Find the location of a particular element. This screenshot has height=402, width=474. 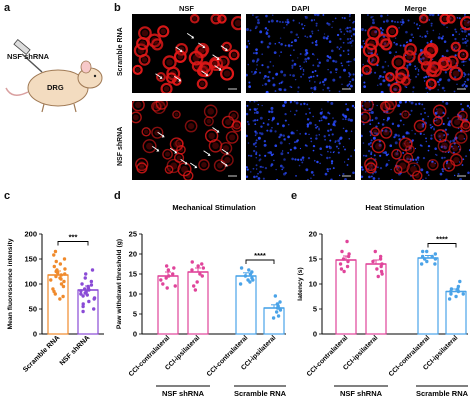

syringe-body is located at coordinates (22, 47).